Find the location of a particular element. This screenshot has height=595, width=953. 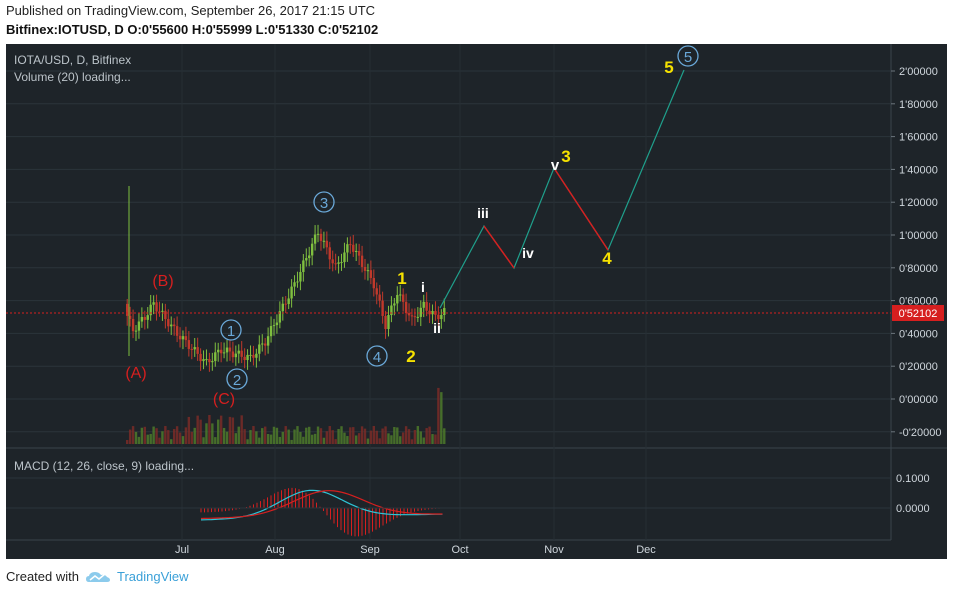

wave-label-y5: 5 is located at coordinates (668, 67).